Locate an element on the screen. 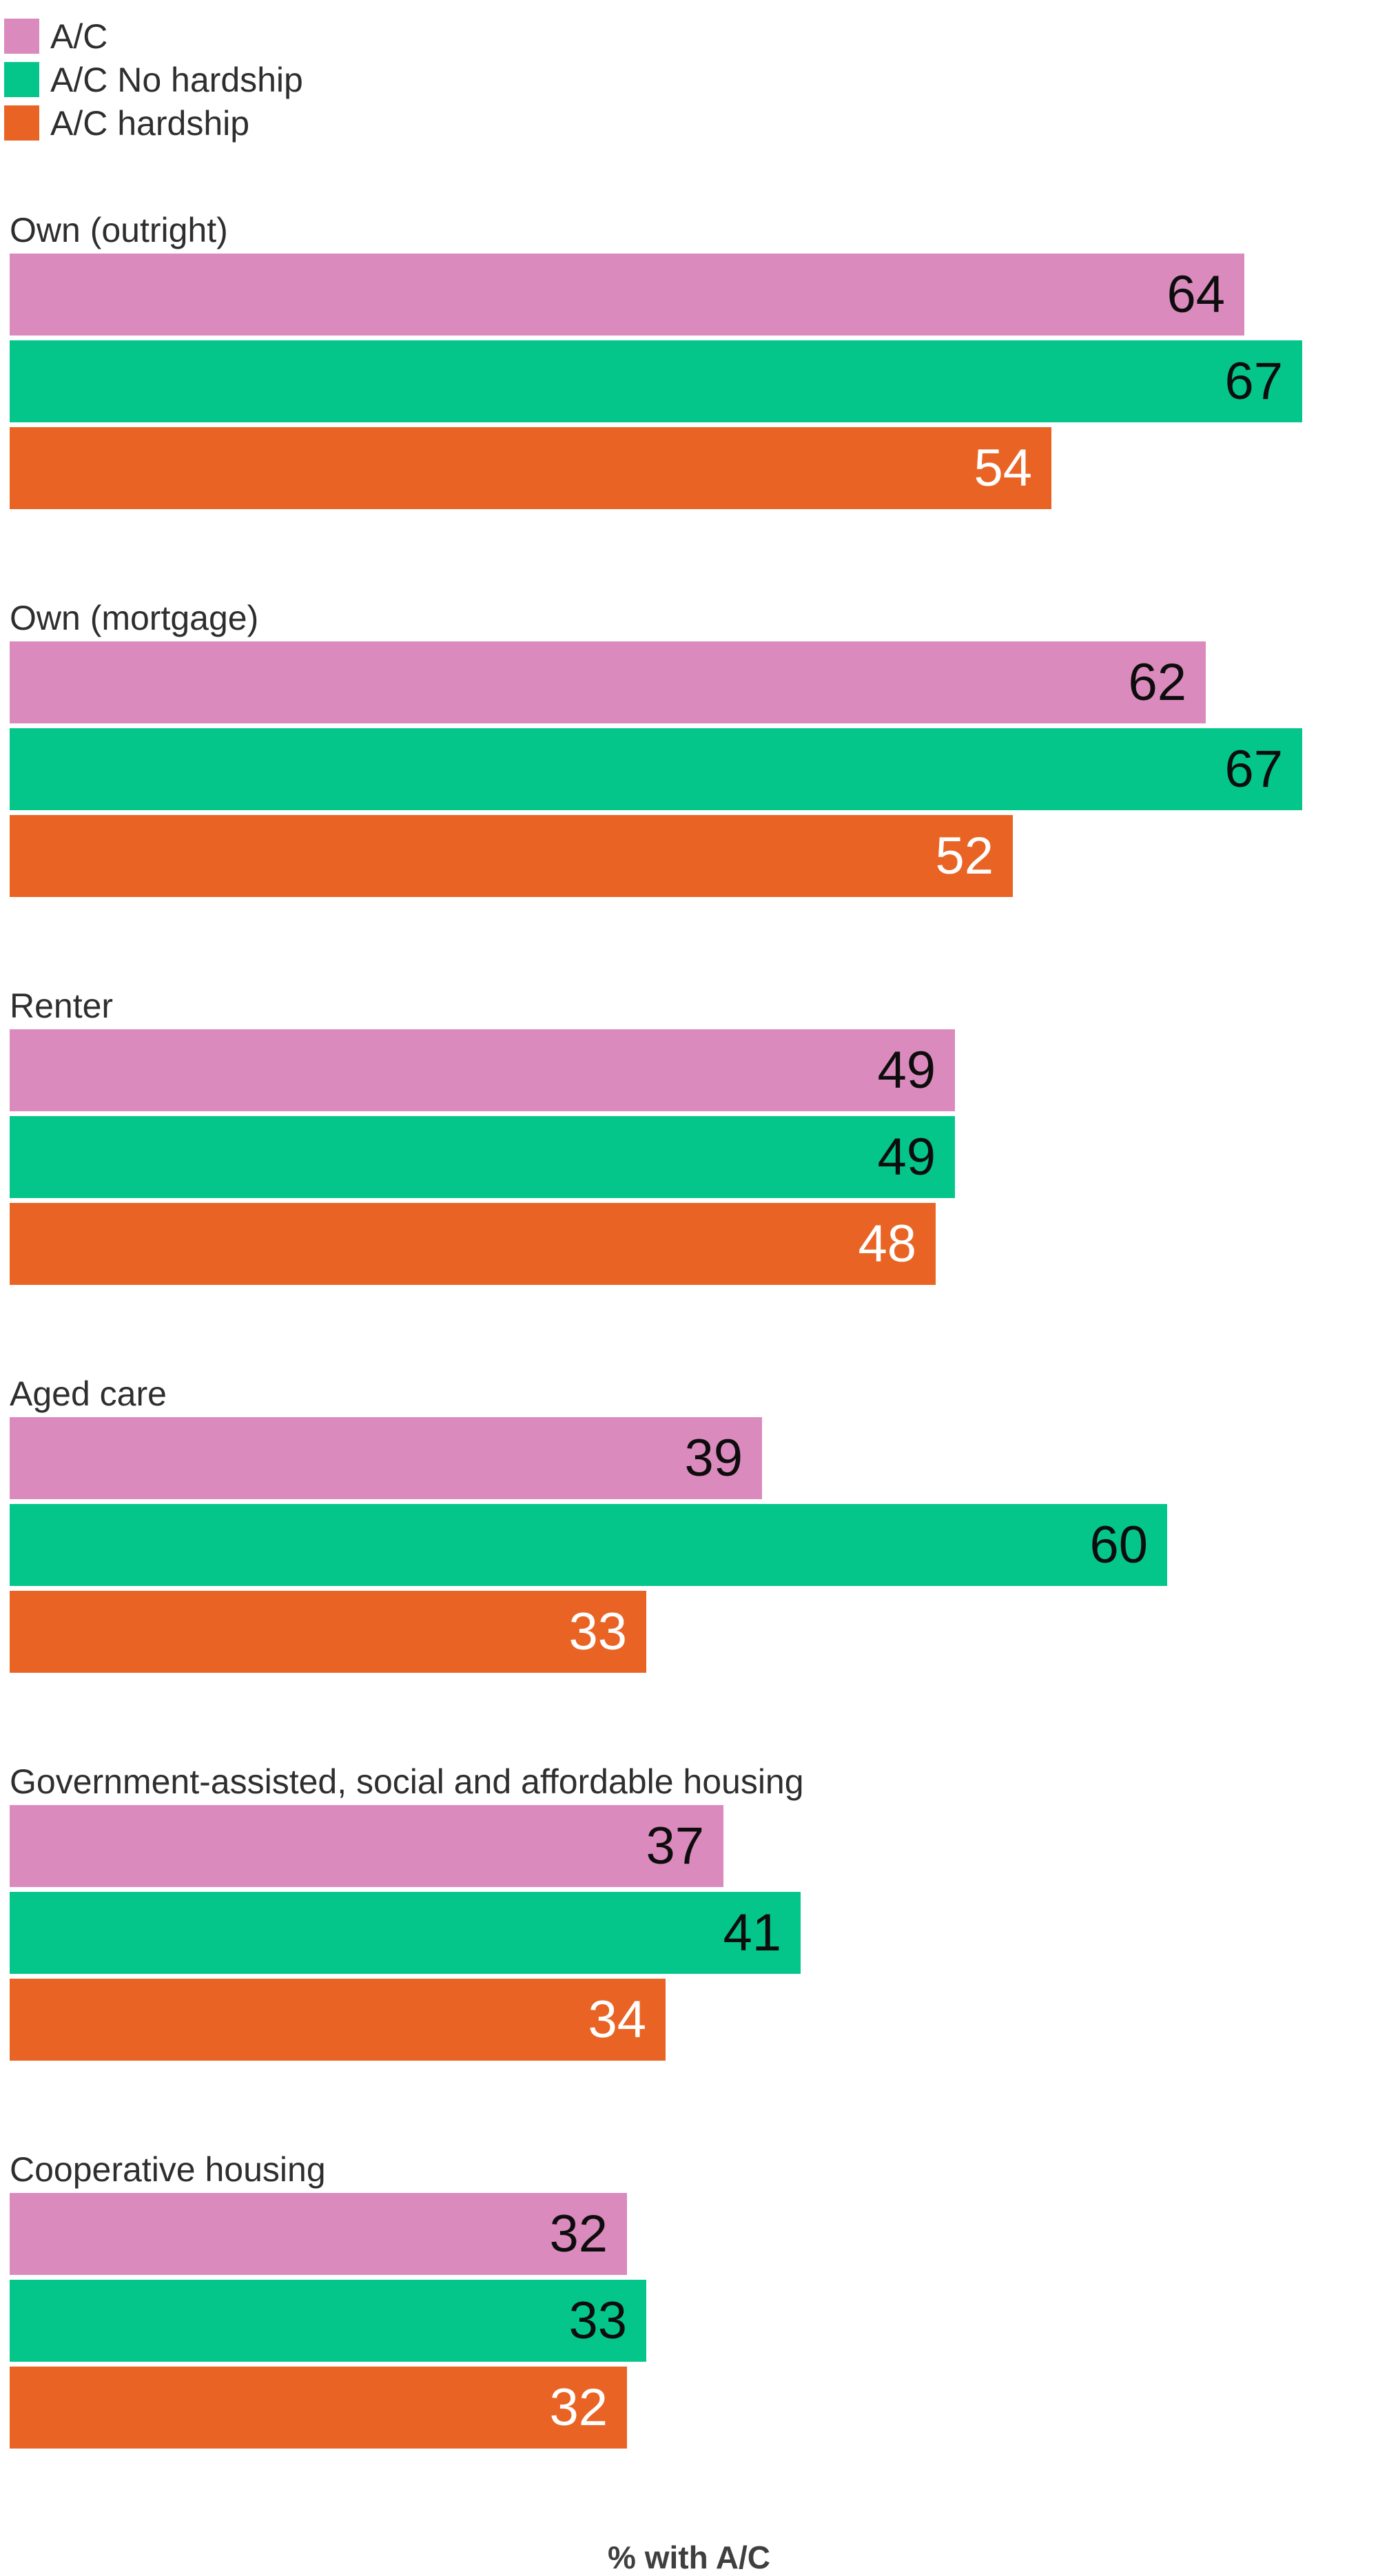 The image size is (1378, 2576). bar-group: Aged care 39 60 33 is located at coordinates (694, 1524).